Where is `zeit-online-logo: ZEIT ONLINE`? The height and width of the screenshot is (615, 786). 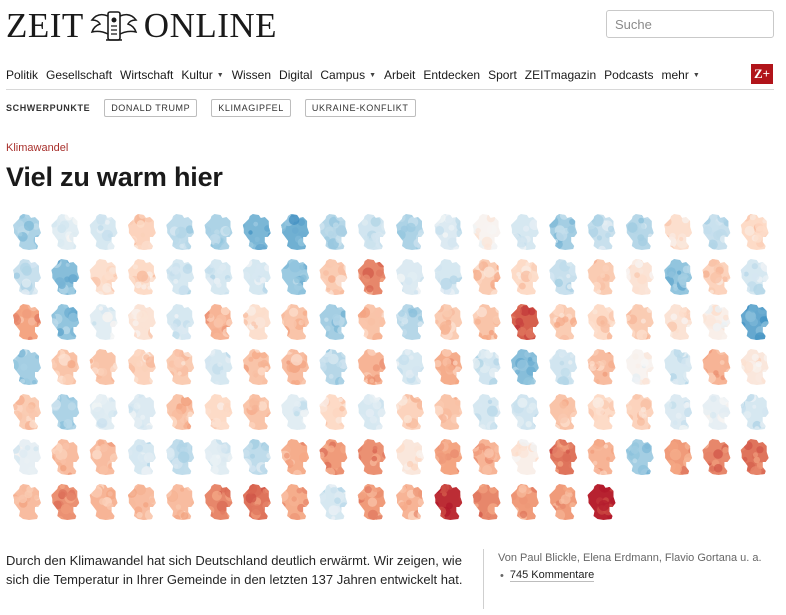
zeit-online-logo: ZEIT ONLINE is located at coordinates (141, 26).